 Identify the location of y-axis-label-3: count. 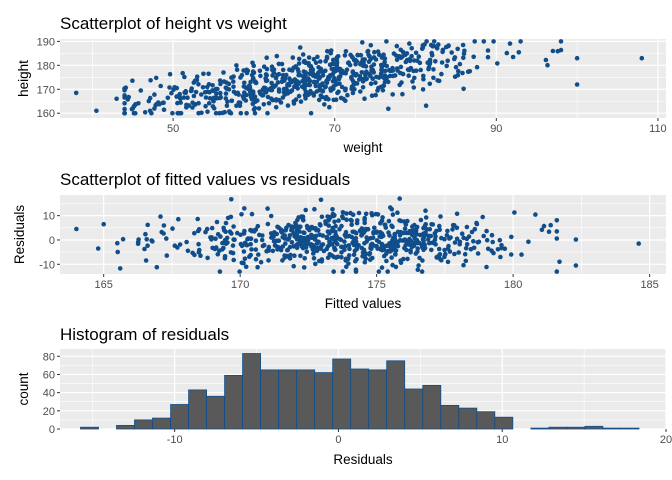
(23, 388).